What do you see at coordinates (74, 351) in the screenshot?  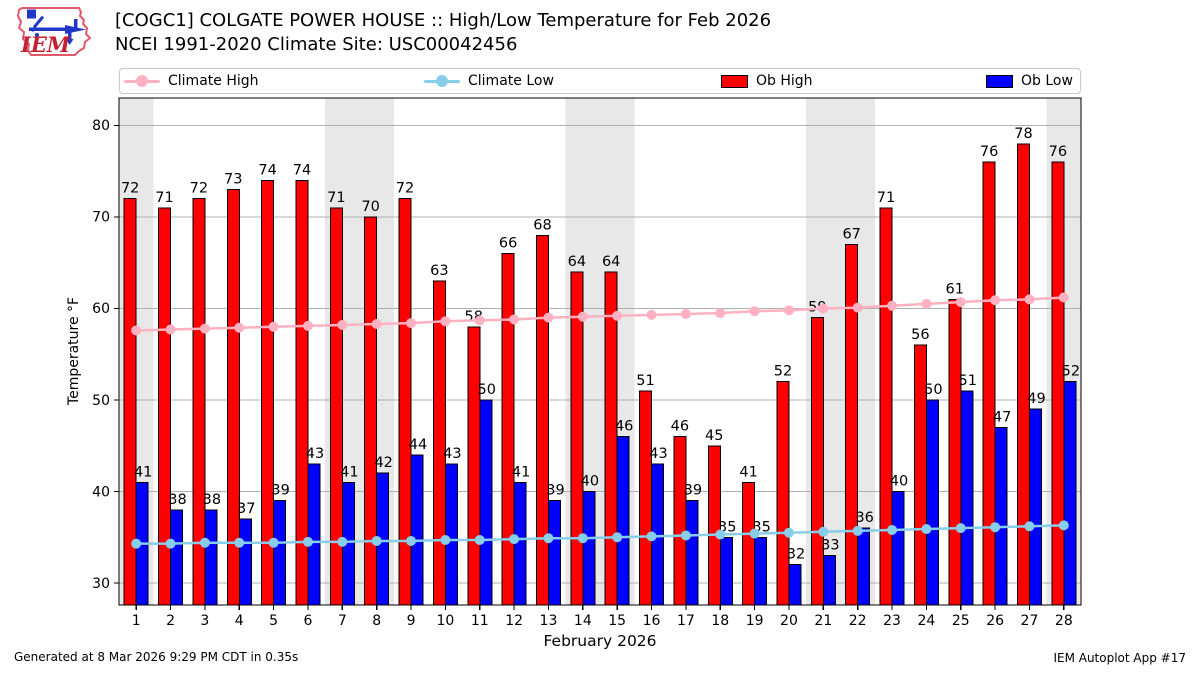 I see `y-axis-title: Temperature °F` at bounding box center [74, 351].